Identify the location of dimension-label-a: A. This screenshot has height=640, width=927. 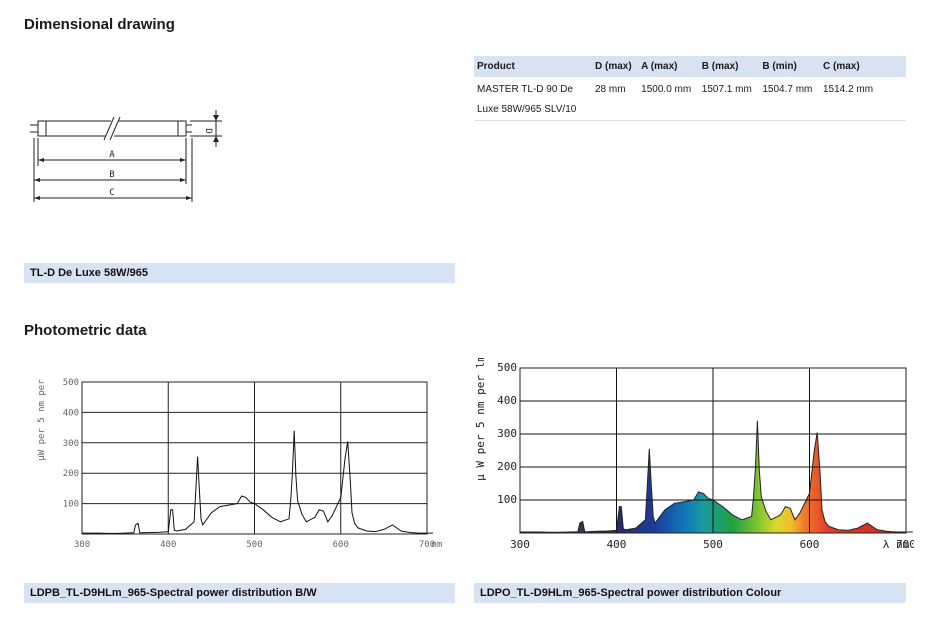
(112, 155).